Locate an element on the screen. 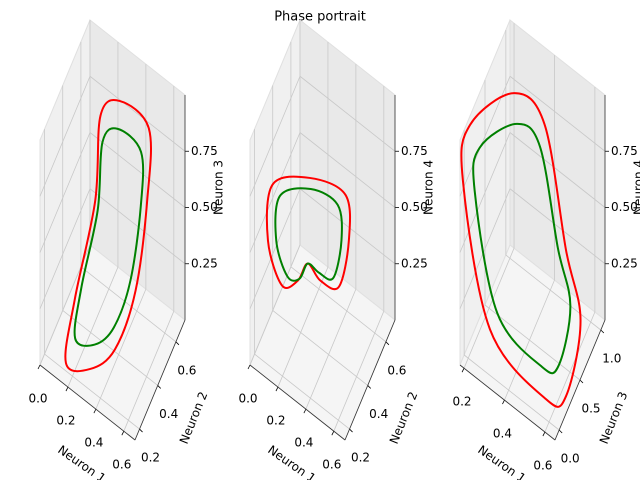  figure-title: Phase portrait is located at coordinates (320, 17).